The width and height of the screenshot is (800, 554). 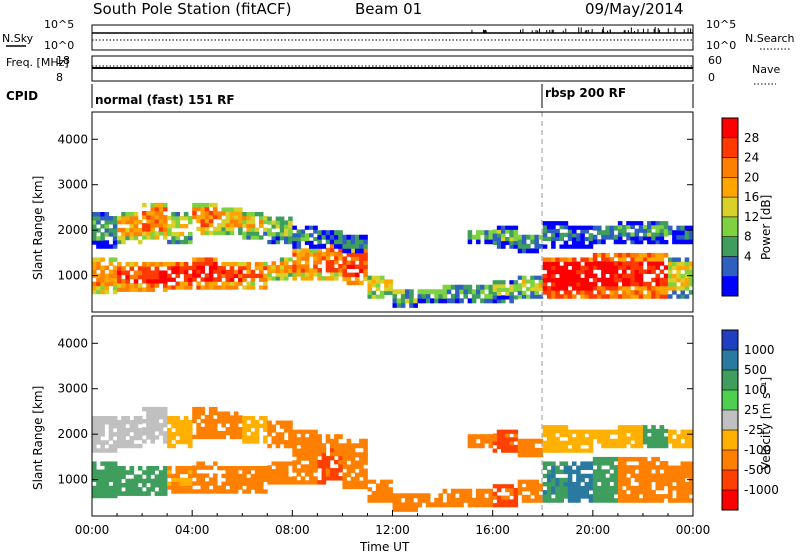 I want to click on colorbar-tick-label: 16, so click(x=751, y=197).